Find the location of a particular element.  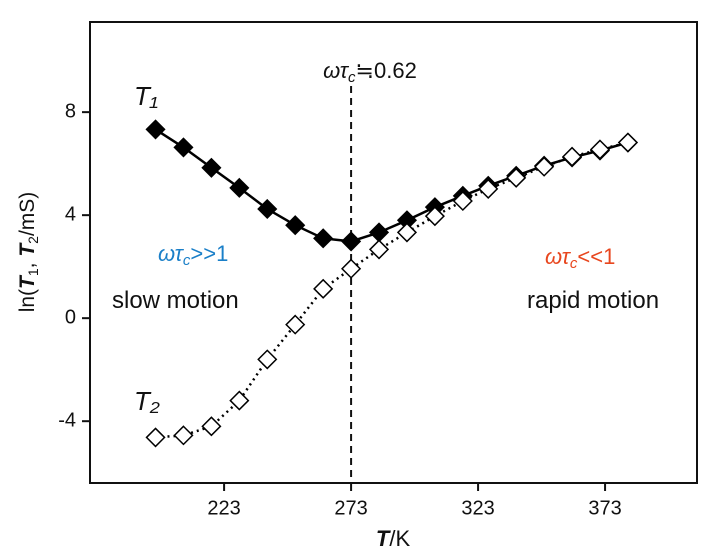

x-tick-label: 323 is located at coordinates (477, 508).